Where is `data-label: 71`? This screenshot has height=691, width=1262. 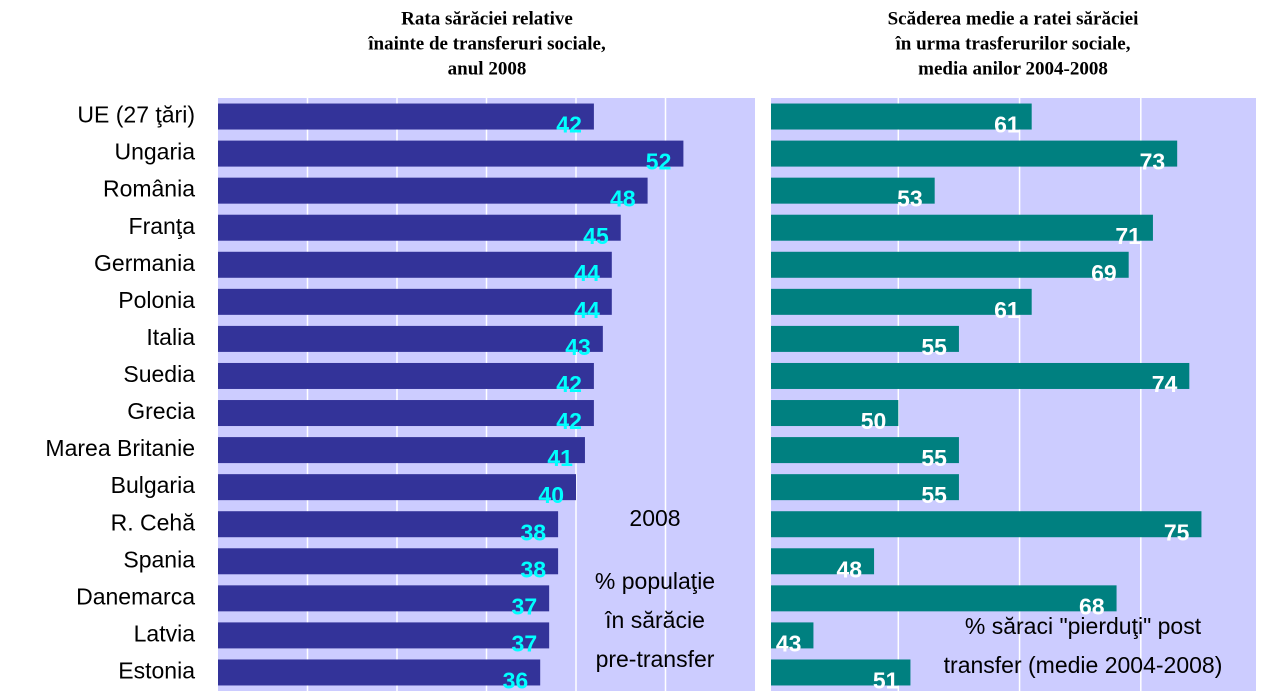 data-label: 71 is located at coordinates (1128, 236).